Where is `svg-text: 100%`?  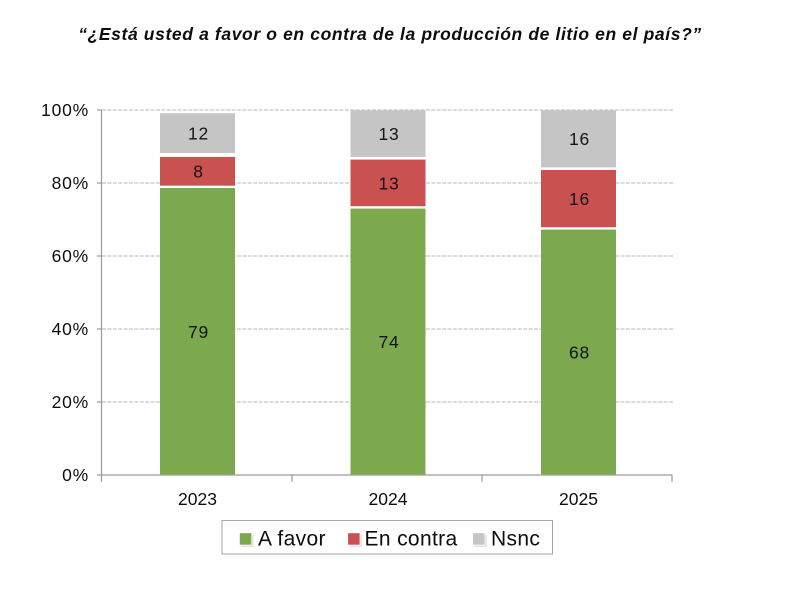
svg-text: 100% is located at coordinates (65, 110).